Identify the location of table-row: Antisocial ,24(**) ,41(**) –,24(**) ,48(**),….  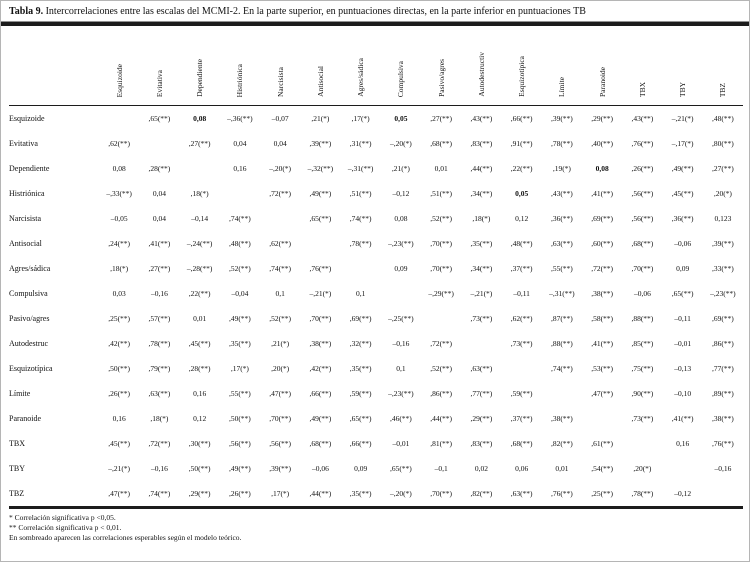
(376, 243).